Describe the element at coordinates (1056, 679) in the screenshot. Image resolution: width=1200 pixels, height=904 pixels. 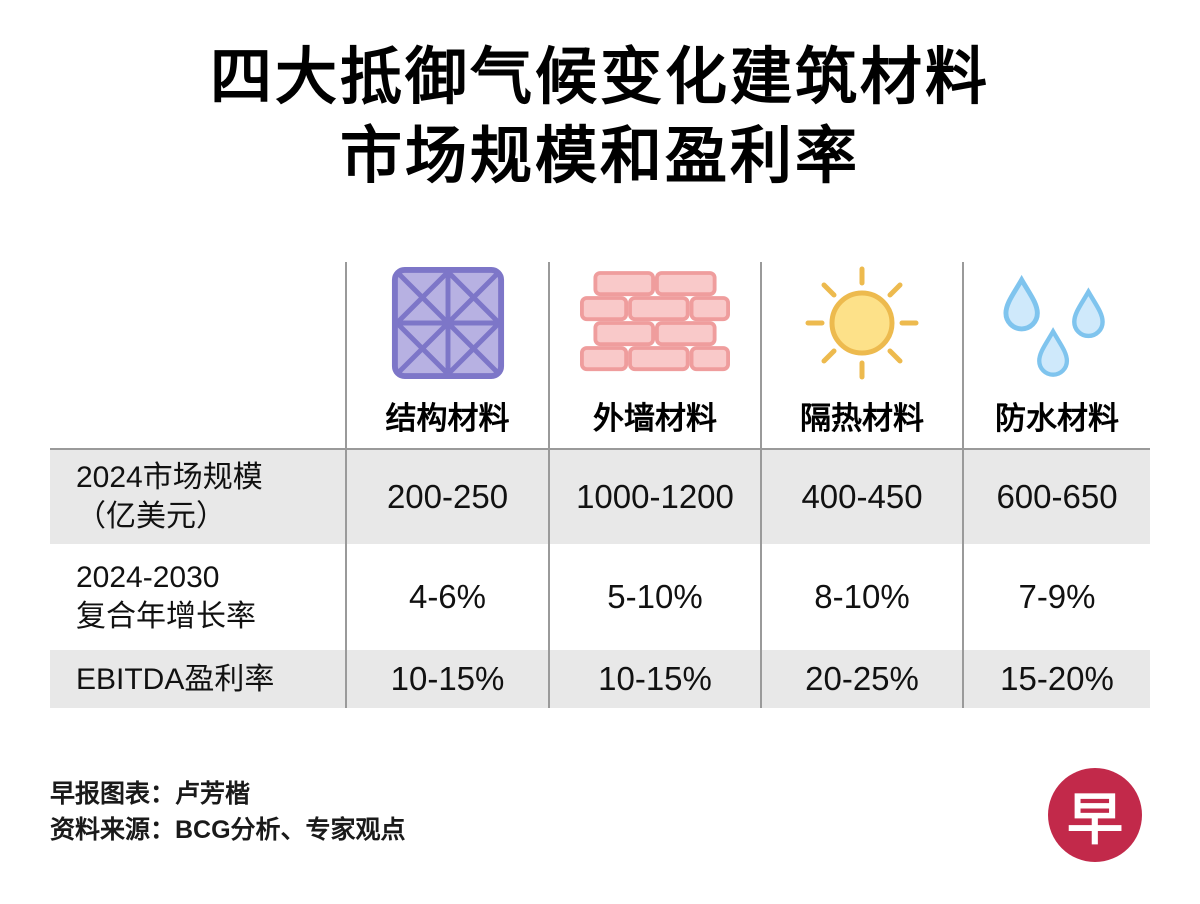
I see `cell-ebitda-waterproof: 15-20%` at that location.